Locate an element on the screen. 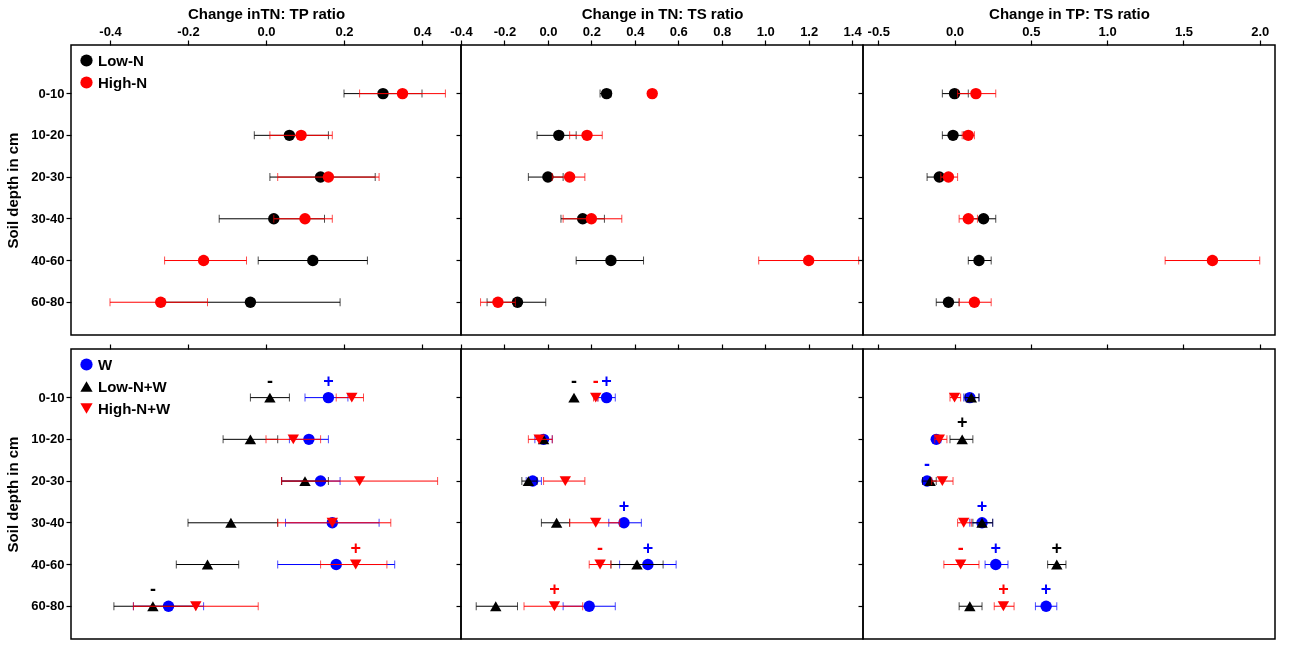 Image resolution: width=1294 pixels, height=645 pixels. x-tick-label: 1.2 is located at coordinates (809, 31).